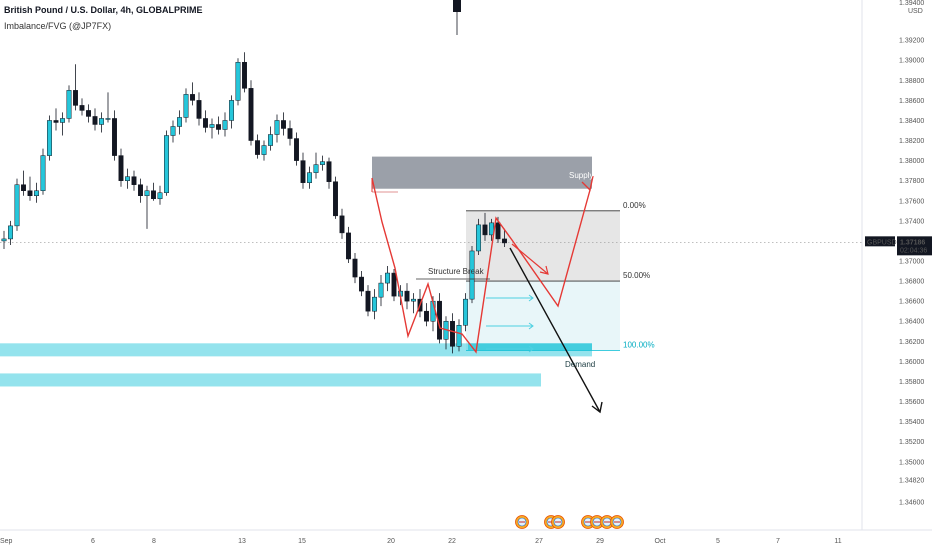 The height and width of the screenshot is (550, 932). Describe the element at coordinates (530, 259) in the screenshot. I see `projection-red-arrow` at that location.